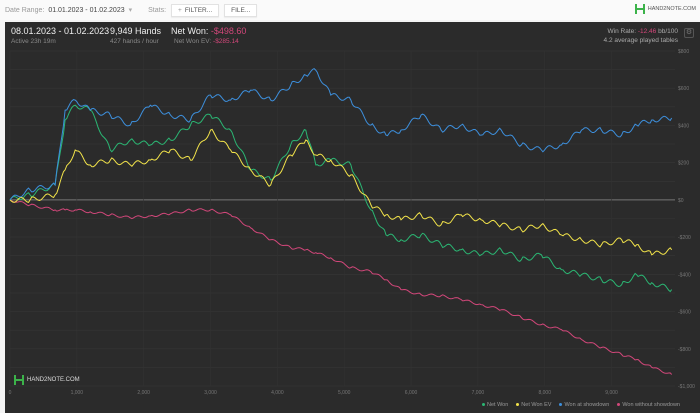 The image size is (700, 413). What do you see at coordinates (134, 41) in the screenshot?
I see `hands-per-hour: 427 hands / hour` at bounding box center [134, 41].